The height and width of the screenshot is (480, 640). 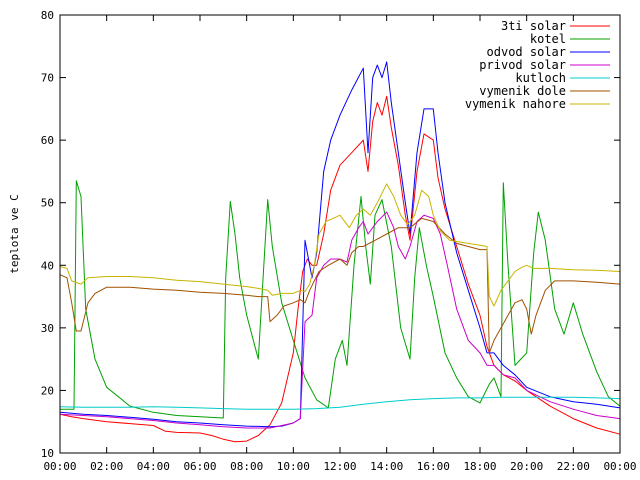 I want to click on x-tick-label: 08:00, so click(x=246, y=466).